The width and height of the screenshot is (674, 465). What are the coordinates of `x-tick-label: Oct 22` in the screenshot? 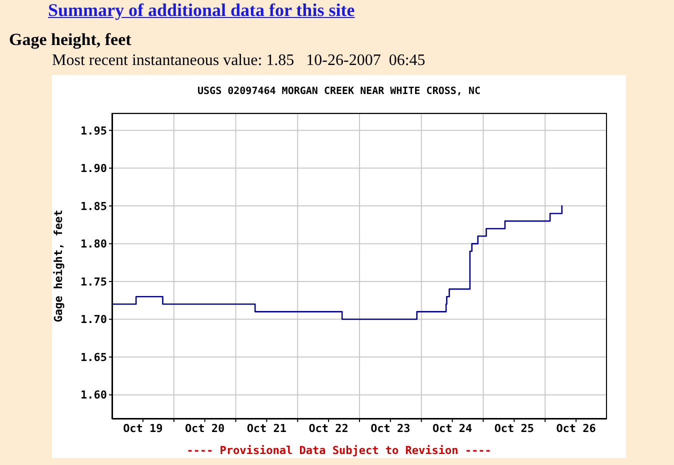 It's located at (328, 428).